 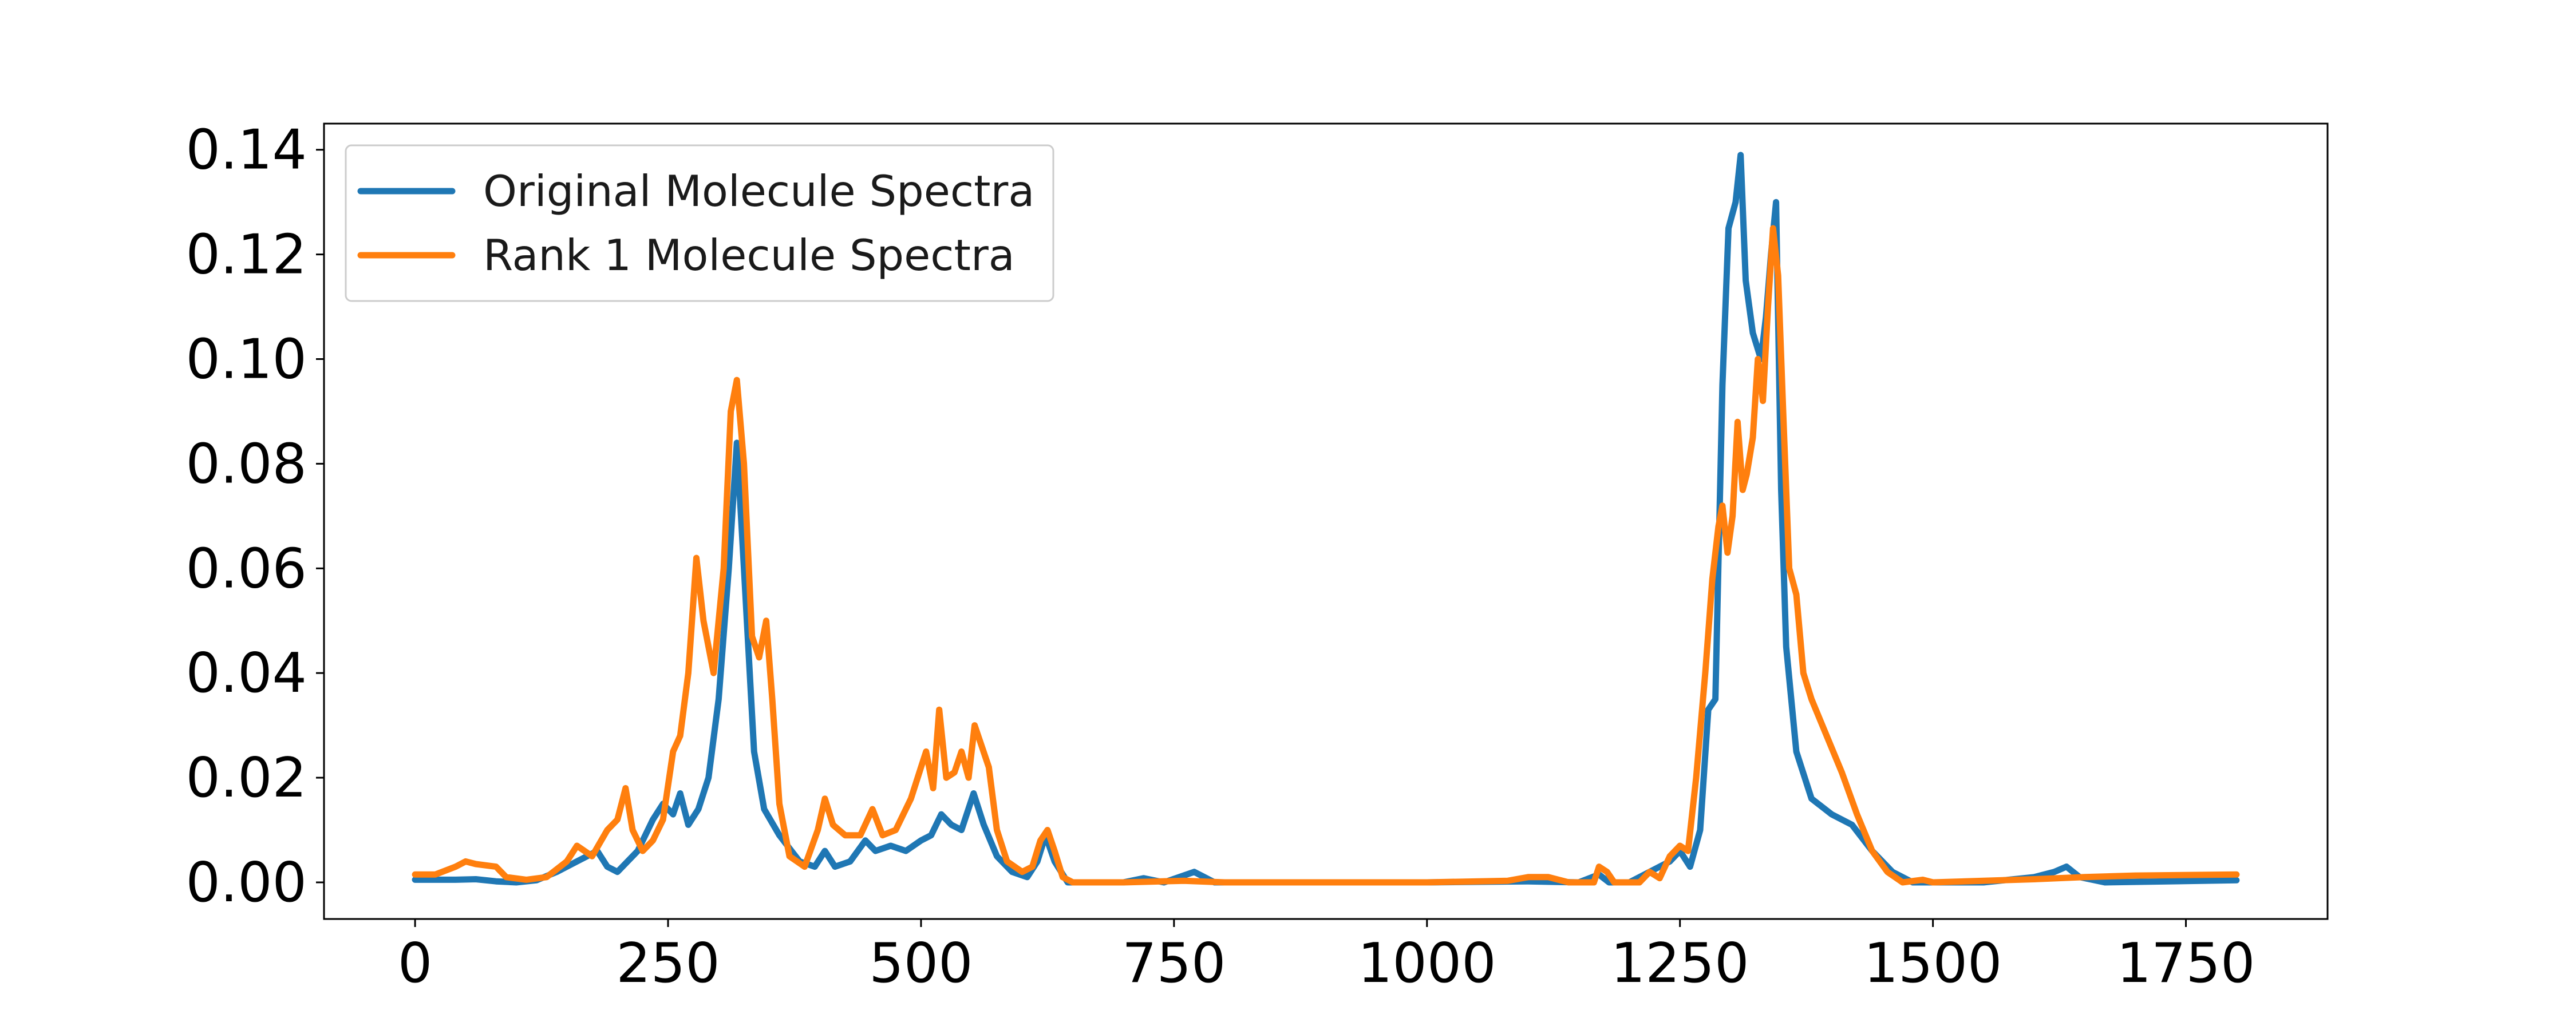 What do you see at coordinates (2186, 963) in the screenshot?
I see `x-tick-label: 1750` at bounding box center [2186, 963].